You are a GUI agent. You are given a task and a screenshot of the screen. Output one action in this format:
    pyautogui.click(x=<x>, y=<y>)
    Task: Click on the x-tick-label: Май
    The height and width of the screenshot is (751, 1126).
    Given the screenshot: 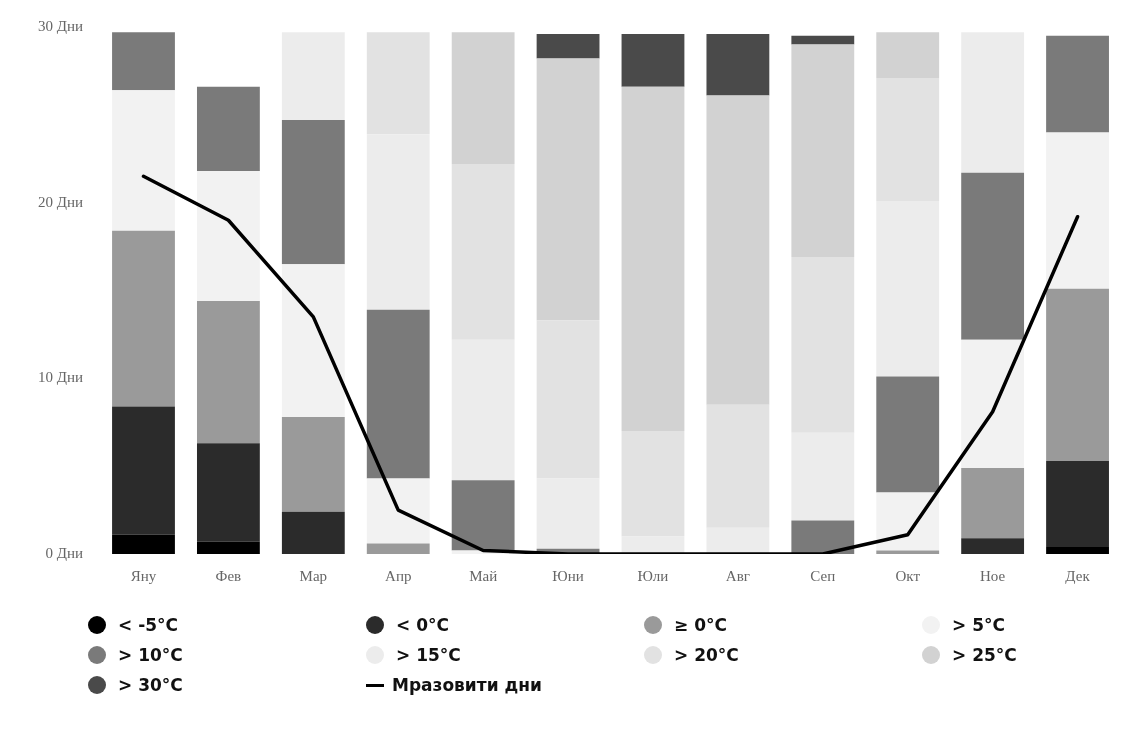 What is the action you would take?
    pyautogui.click(x=483, y=575)
    